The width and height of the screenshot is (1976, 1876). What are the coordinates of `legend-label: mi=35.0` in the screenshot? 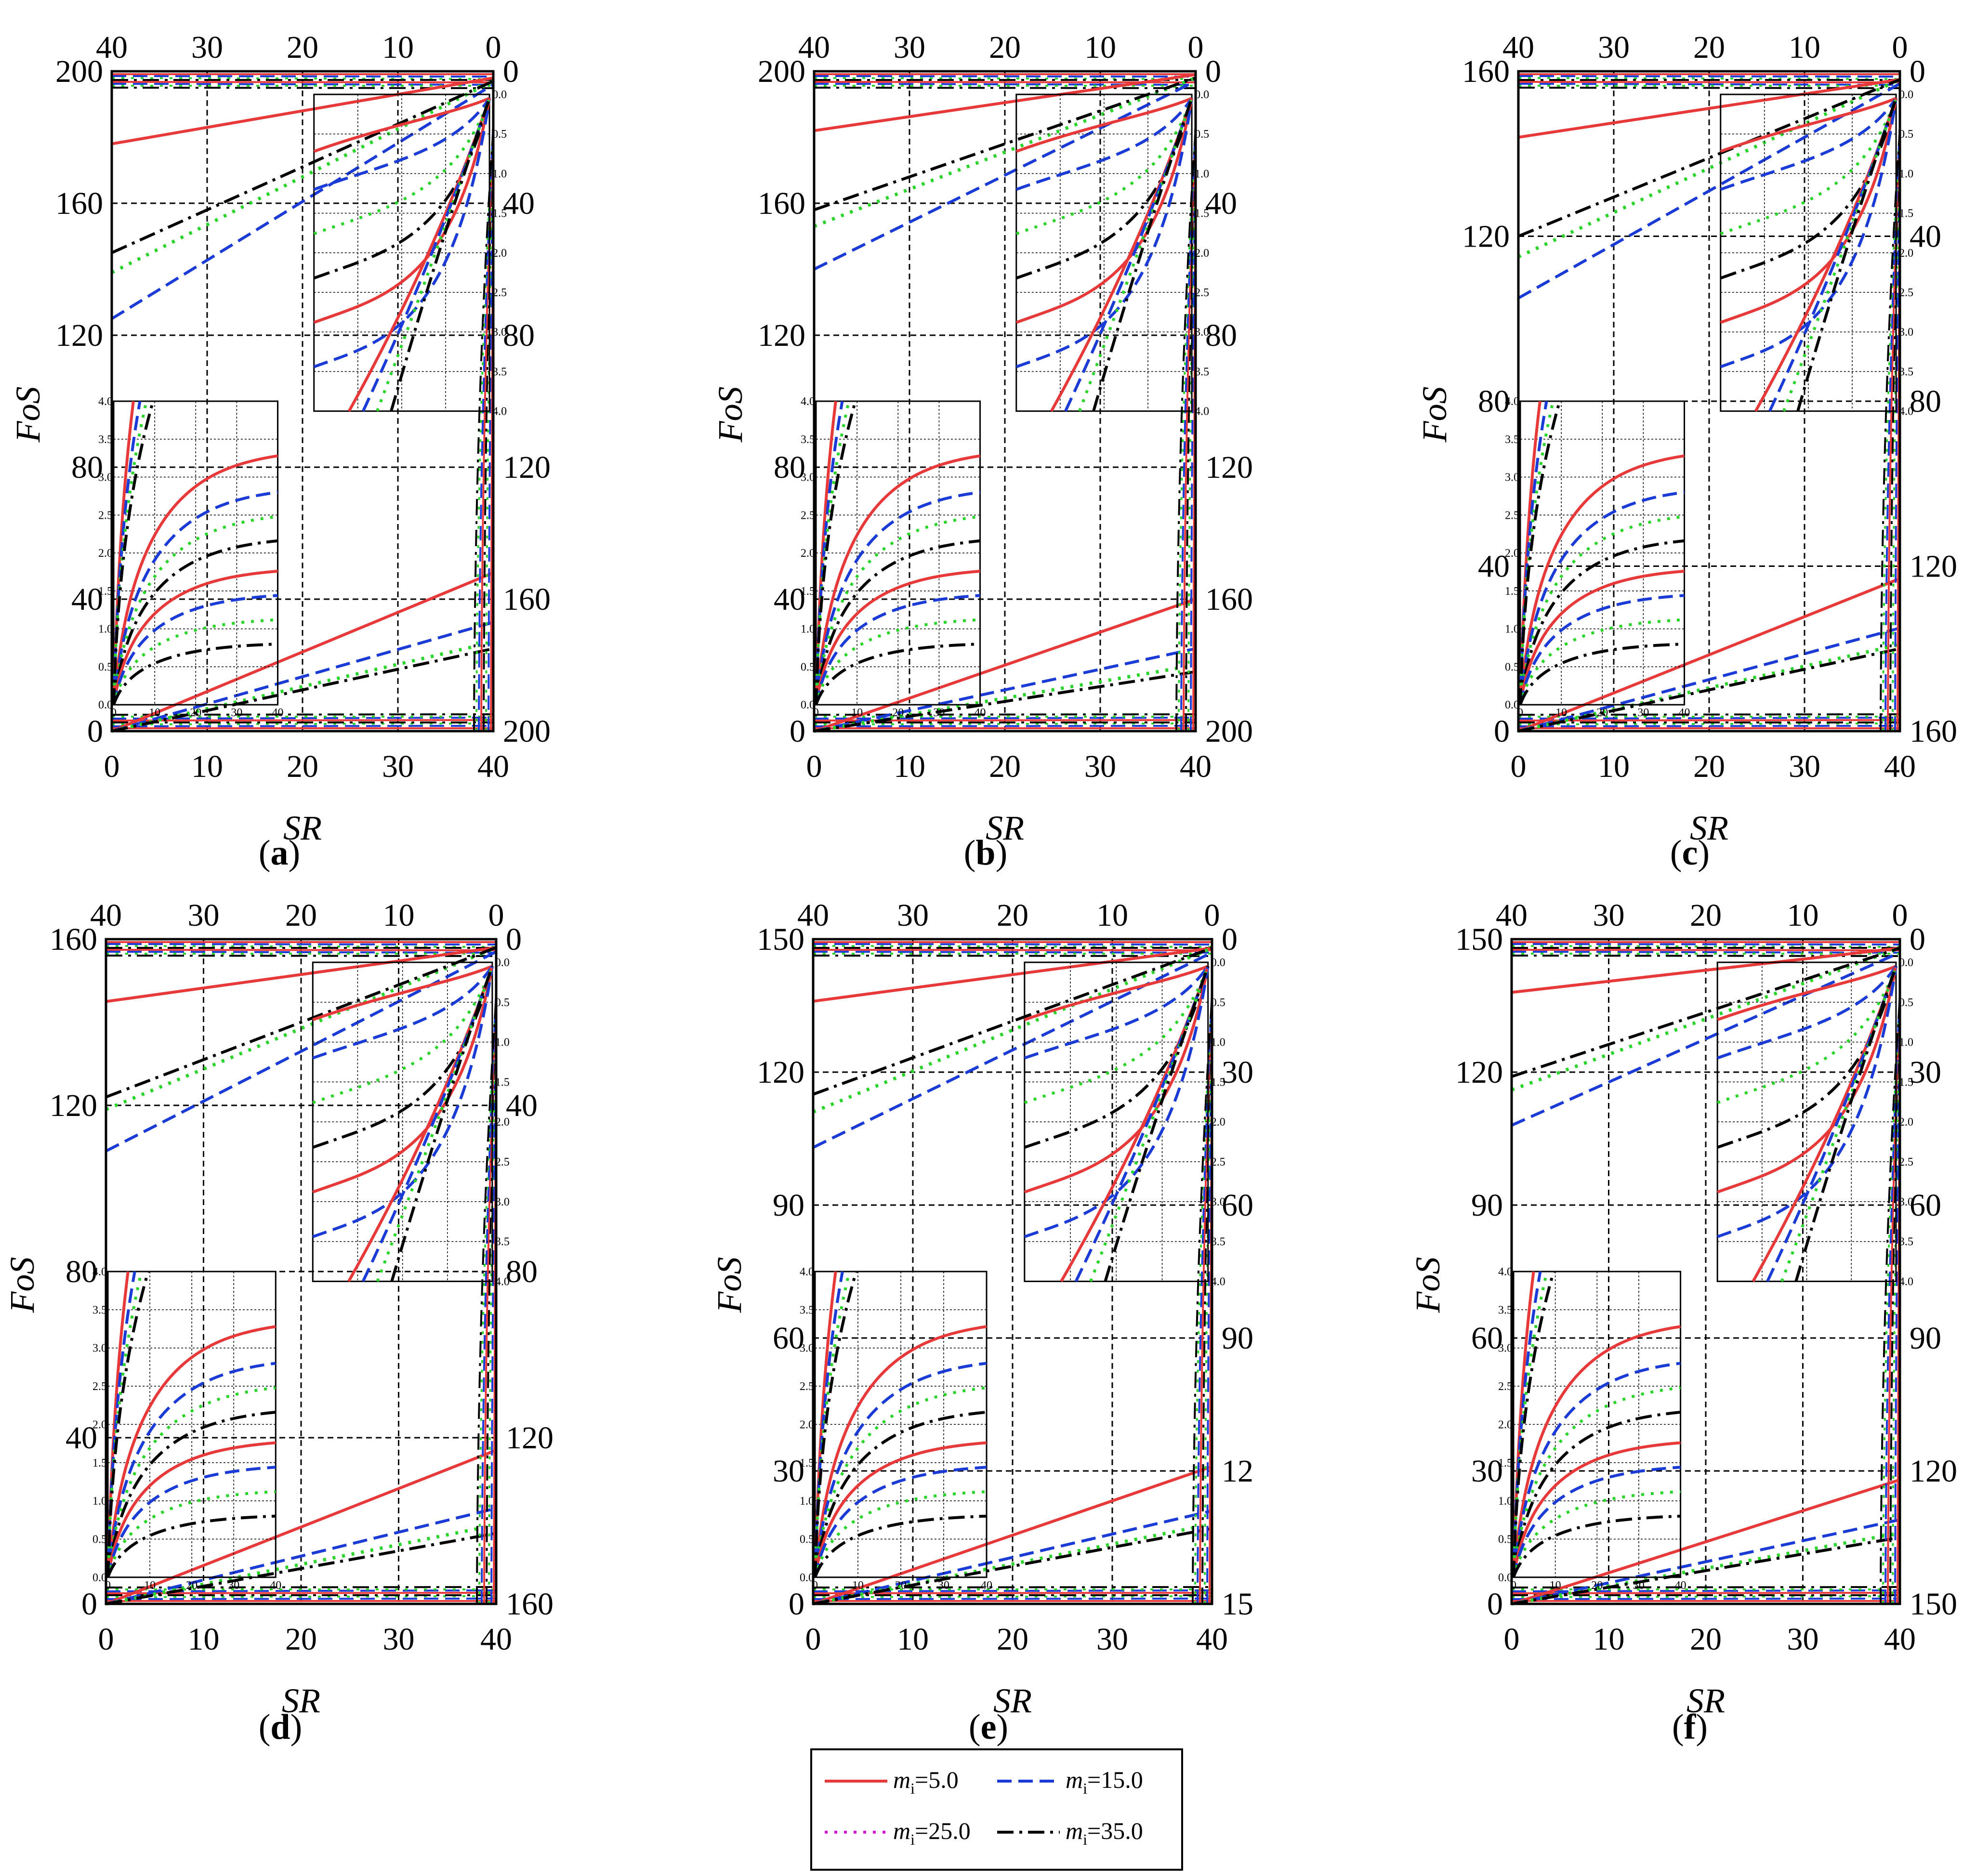 It's located at (1104, 1832).